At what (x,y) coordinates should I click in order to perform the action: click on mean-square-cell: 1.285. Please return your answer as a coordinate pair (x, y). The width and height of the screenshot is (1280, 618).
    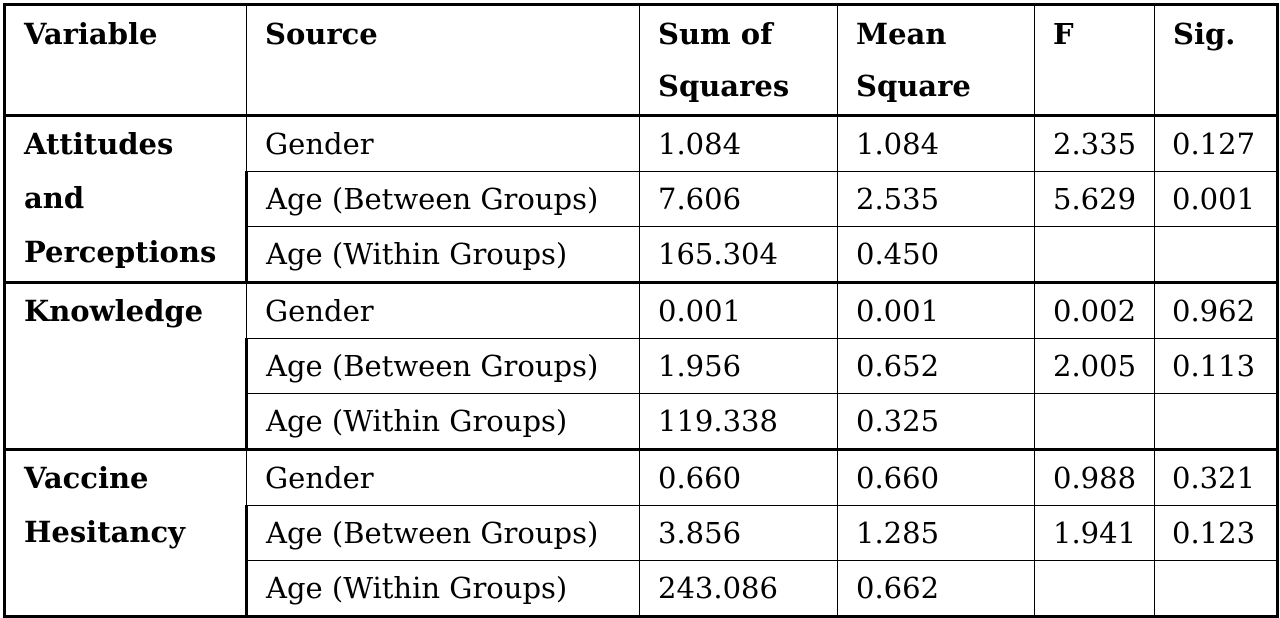
    Looking at the image, I should click on (936, 533).